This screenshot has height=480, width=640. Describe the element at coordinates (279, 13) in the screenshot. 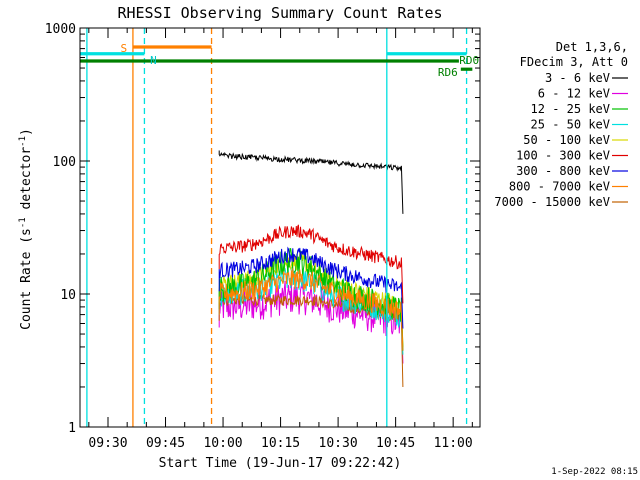

I see `chart-title: RHESSI Observing Summary Count Rates` at that location.